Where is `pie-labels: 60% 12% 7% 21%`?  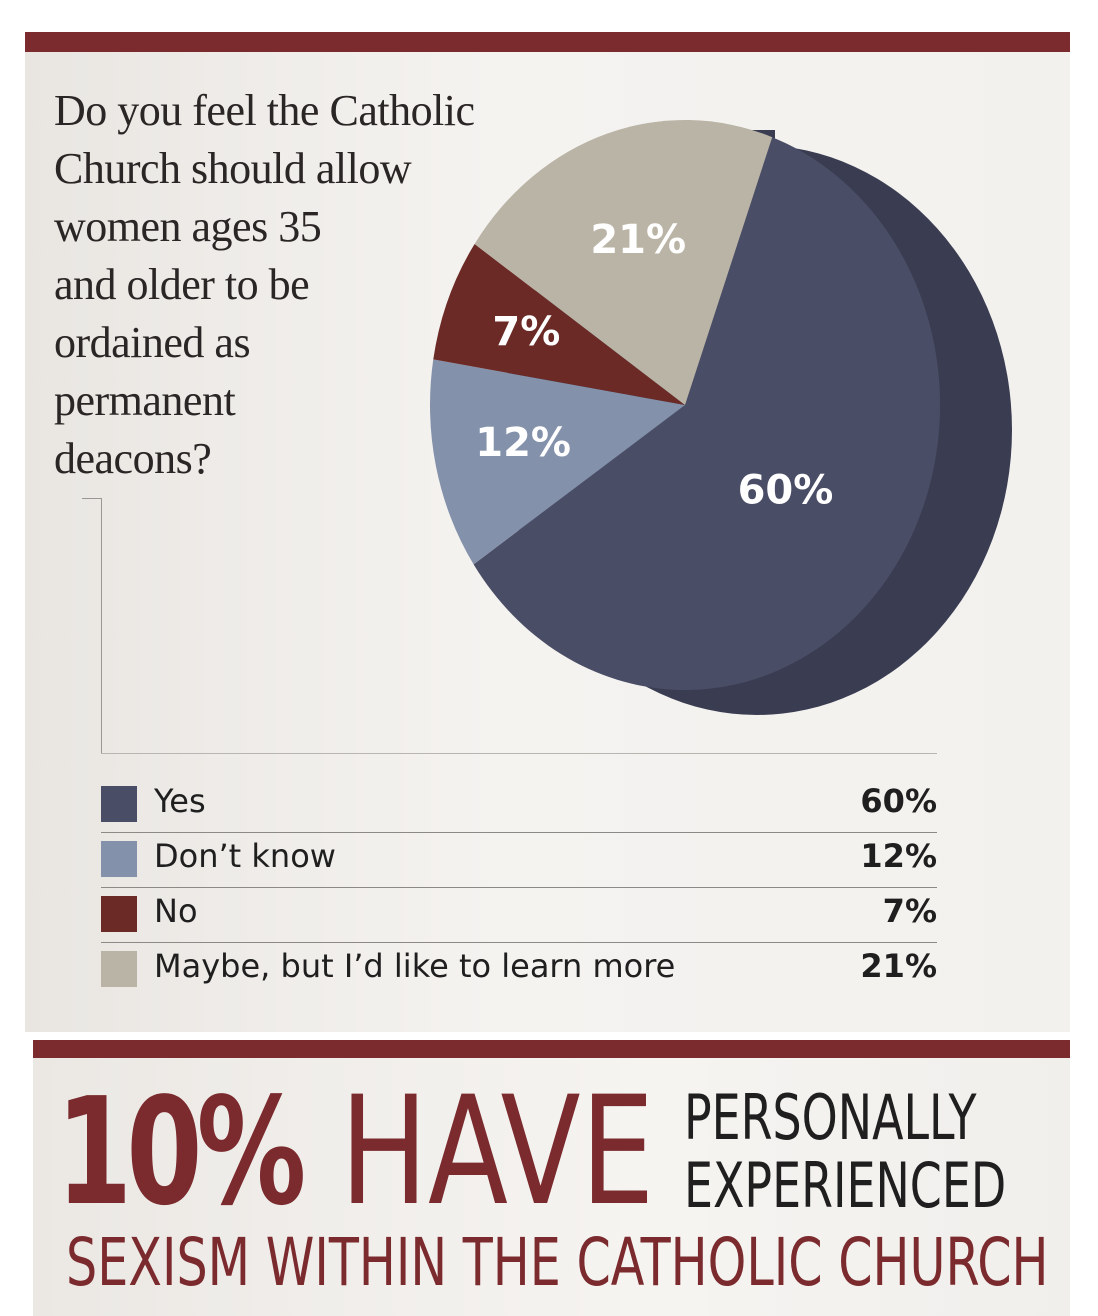 pie-labels: 60% 12% 7% 21% is located at coordinates (654, 365).